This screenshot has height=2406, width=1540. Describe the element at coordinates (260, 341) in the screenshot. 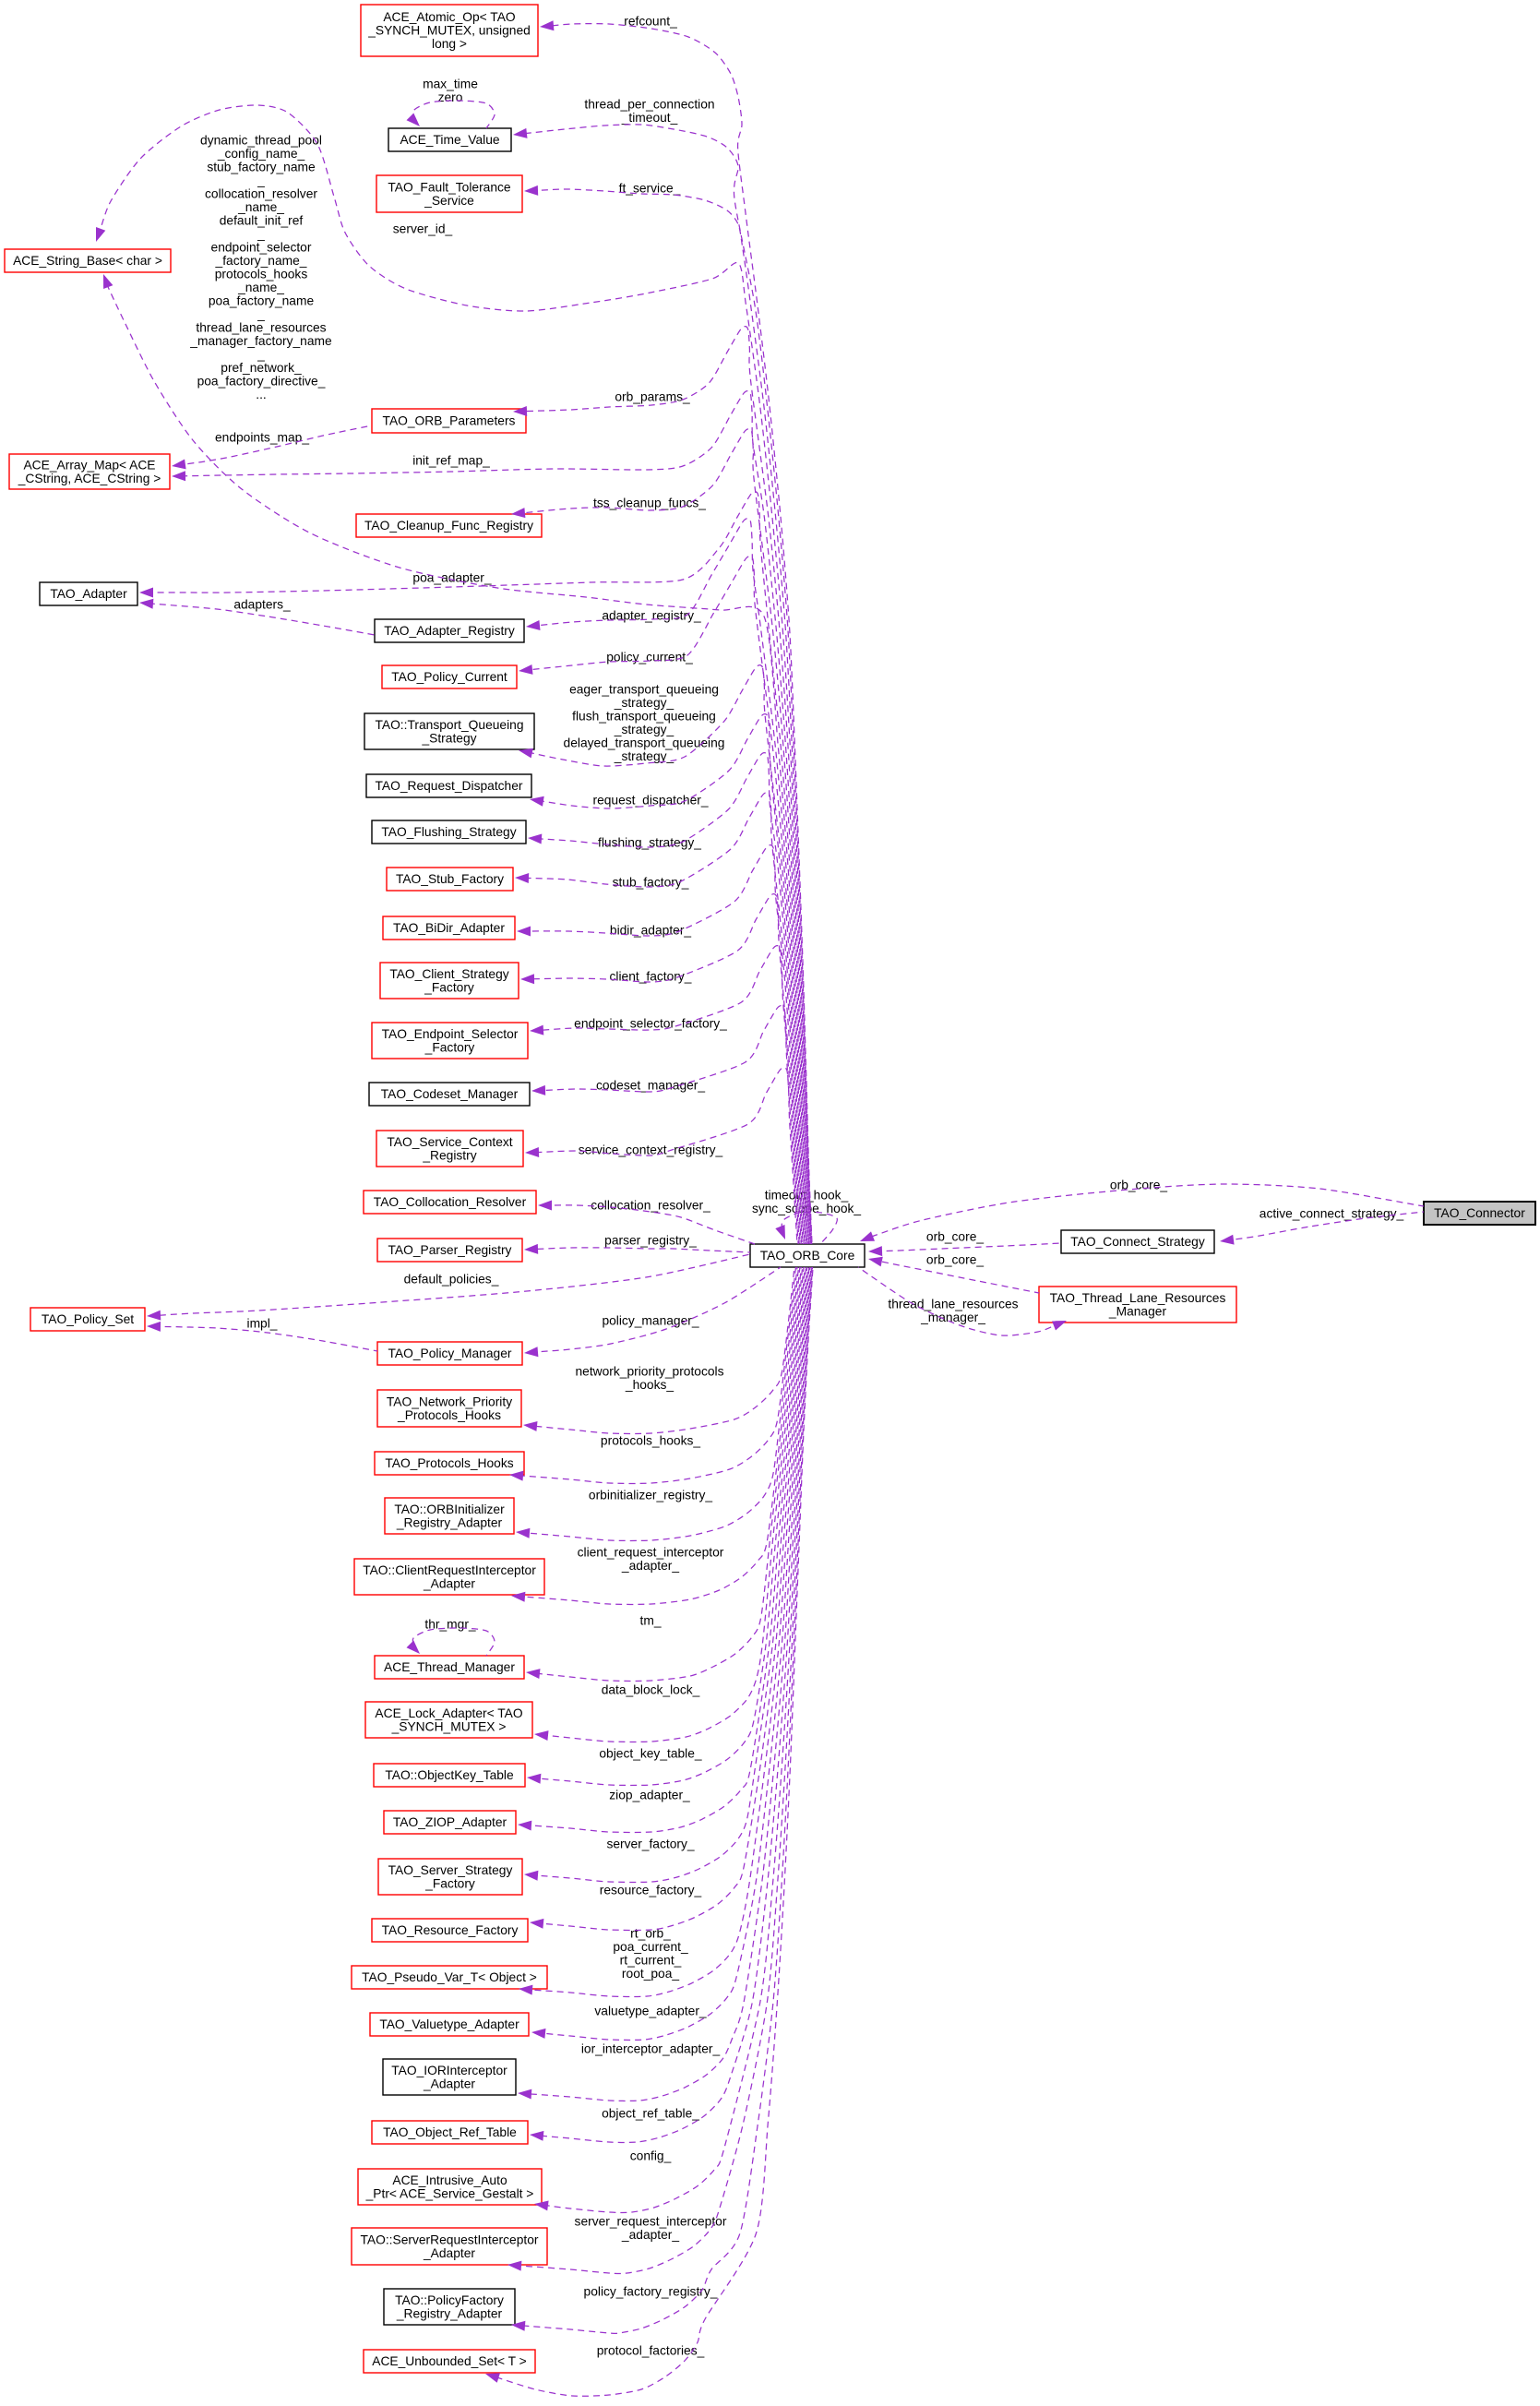

I see `svg-text: _manager_factory_name` at that location.